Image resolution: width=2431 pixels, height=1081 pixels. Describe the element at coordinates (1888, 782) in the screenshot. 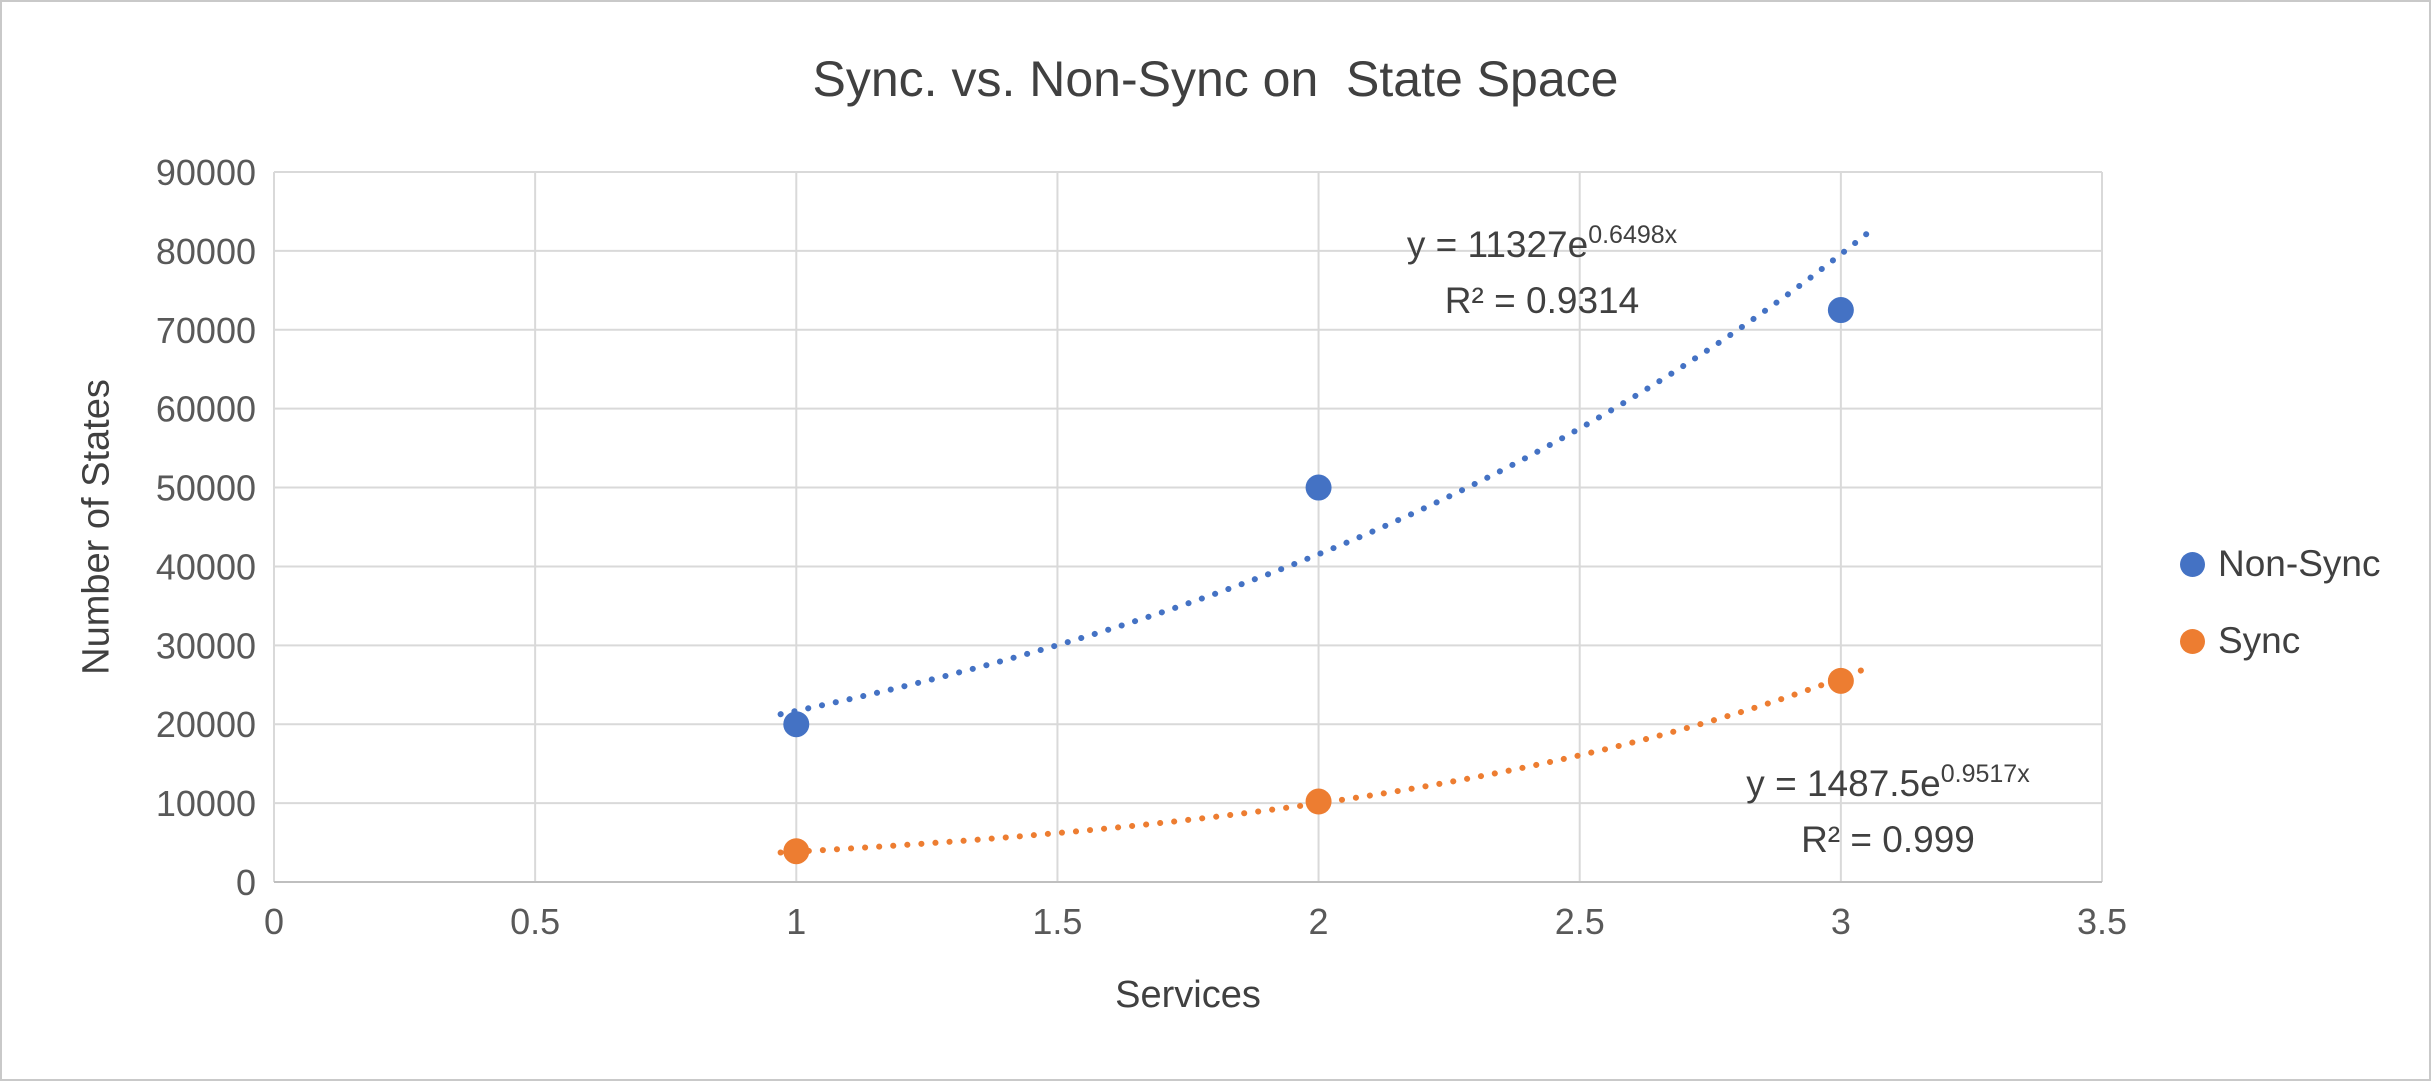

I see `equation-line-sync: y = 1487.5e0.9517x` at that location.